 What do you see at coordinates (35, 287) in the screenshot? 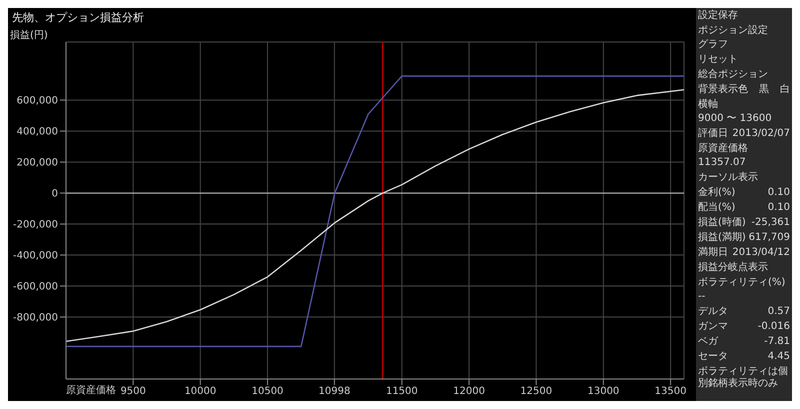
I see `y-tick-label: -600,000` at bounding box center [35, 287].